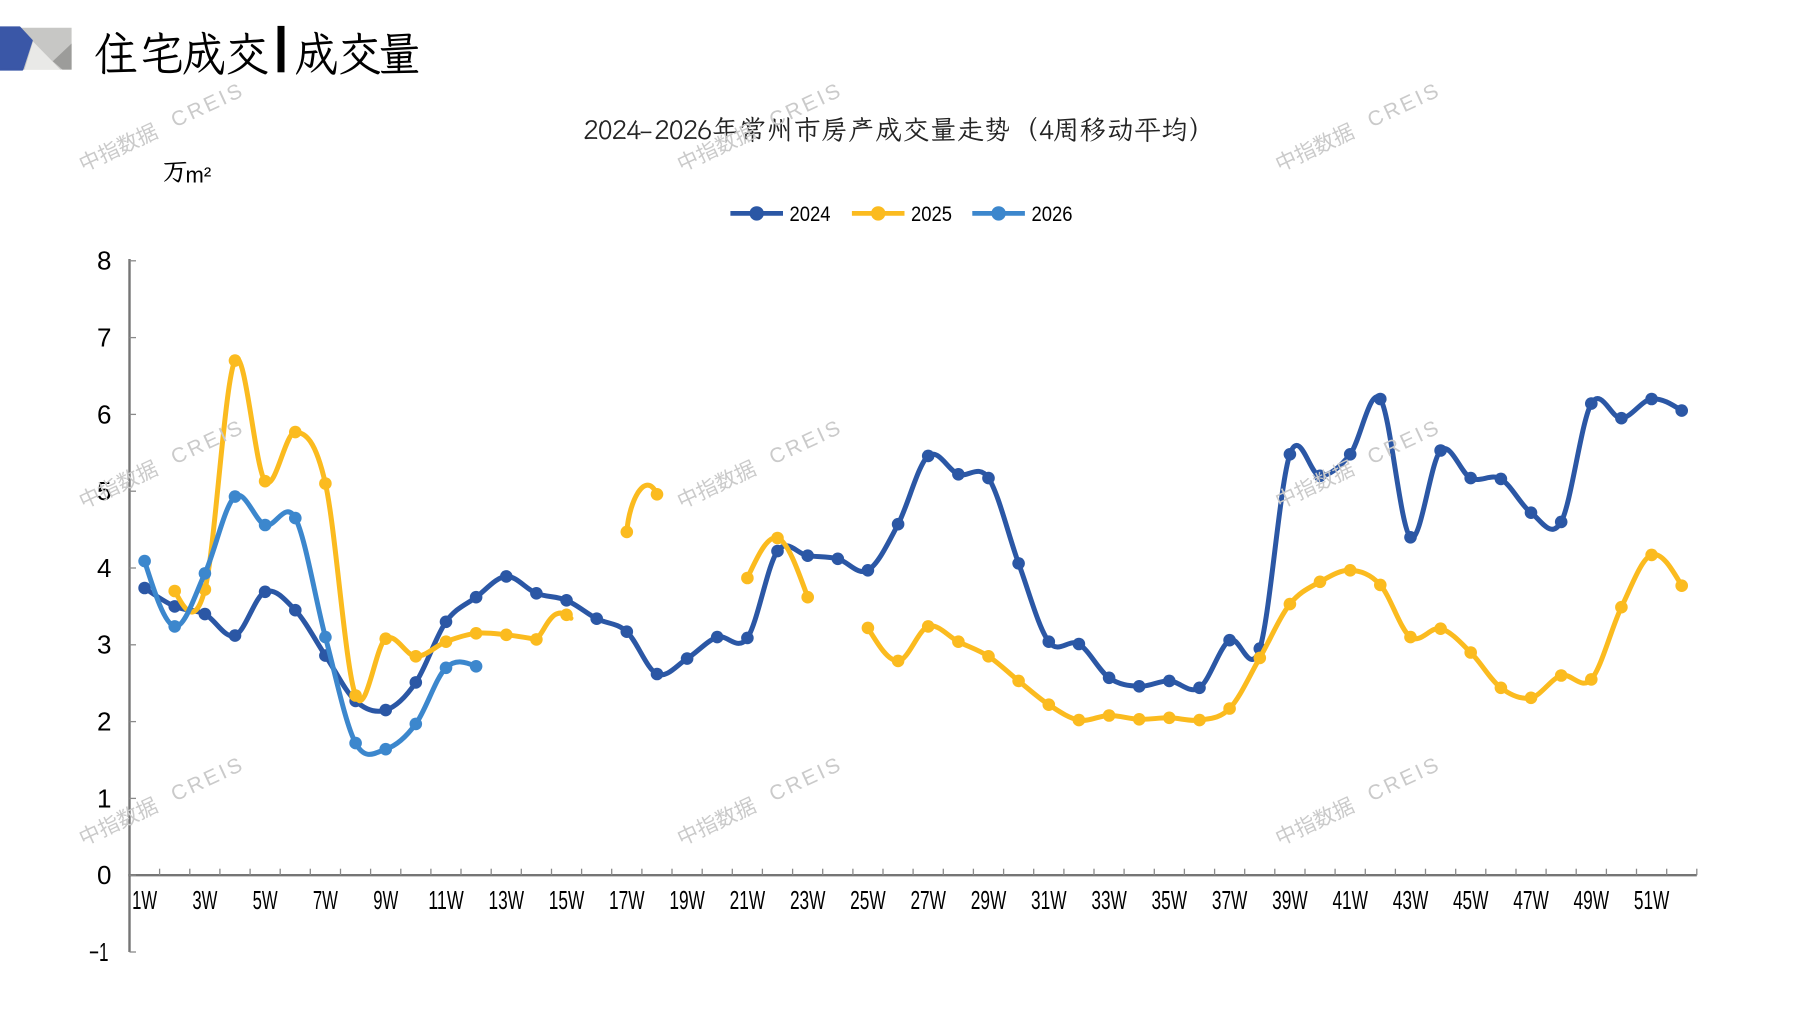 The image size is (1797, 1010). Describe the element at coordinates (325, 900) in the screenshot. I see `svg-text: 7W` at that location.